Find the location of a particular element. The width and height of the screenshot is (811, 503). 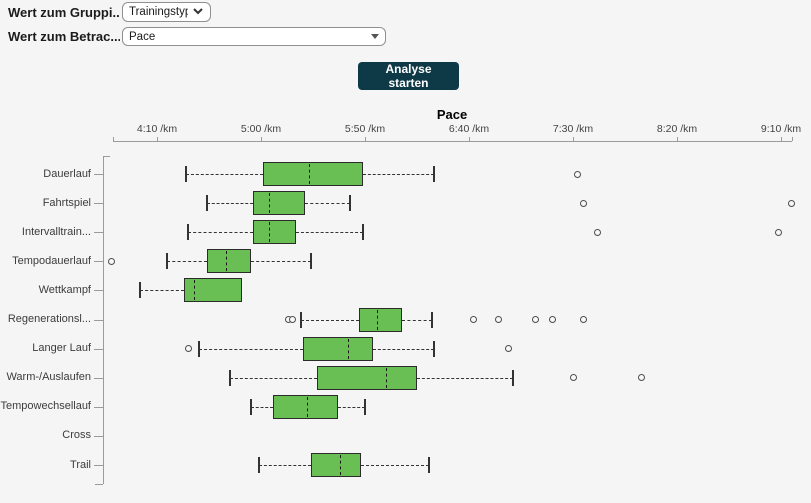

category-label: Langer Lauf is located at coordinates (61, 348).